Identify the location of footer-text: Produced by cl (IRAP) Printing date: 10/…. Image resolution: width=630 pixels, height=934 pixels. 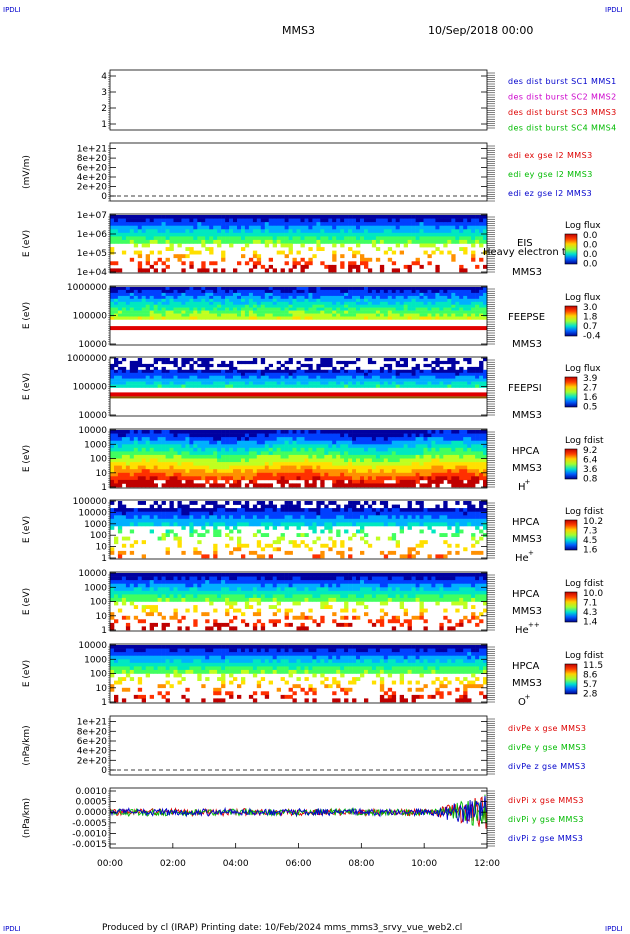
(282, 928).